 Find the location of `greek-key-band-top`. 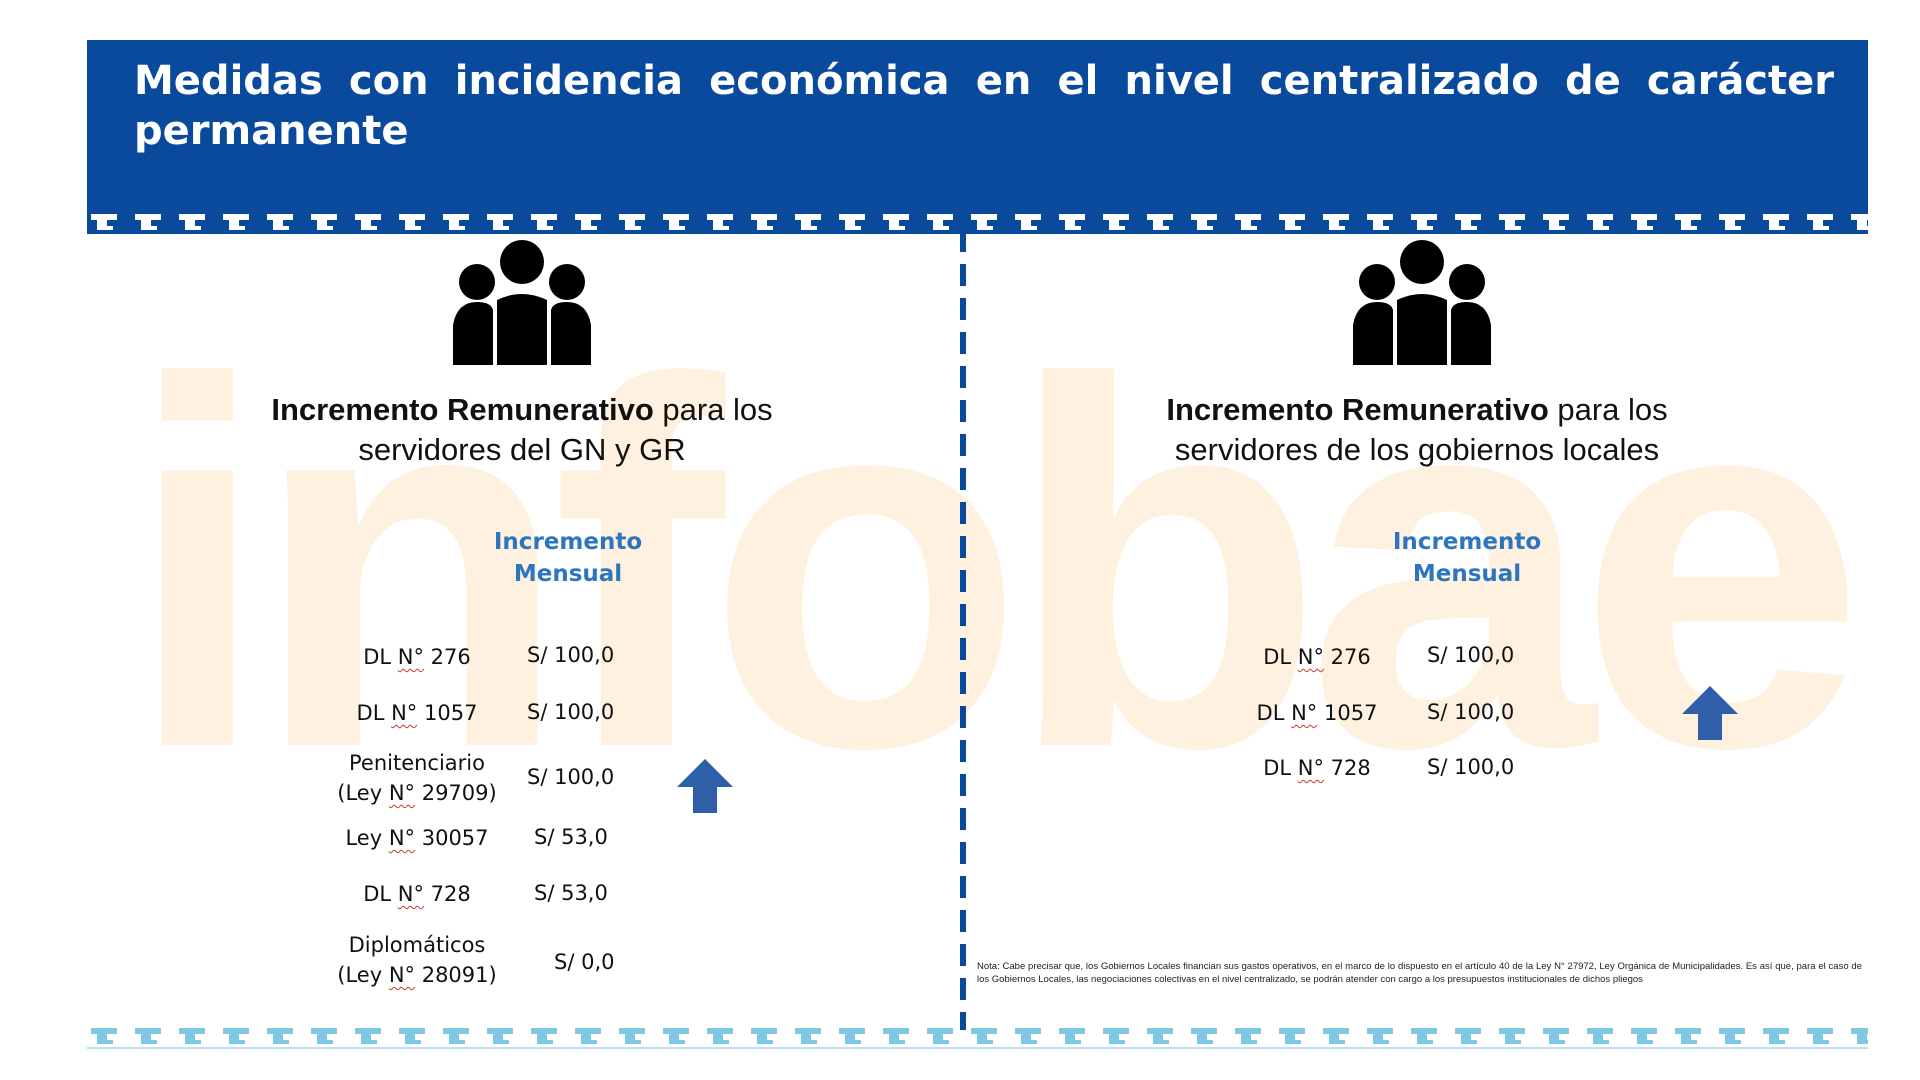

greek-key-band-top is located at coordinates (977, 217).